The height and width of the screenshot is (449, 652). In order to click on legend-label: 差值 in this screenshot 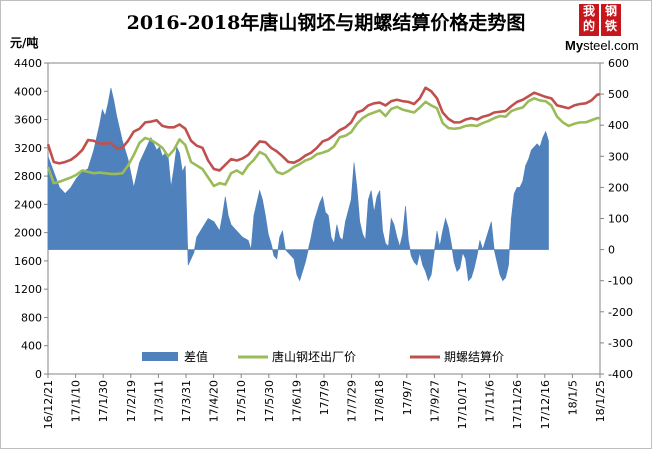, I will do `click(196, 356)`.